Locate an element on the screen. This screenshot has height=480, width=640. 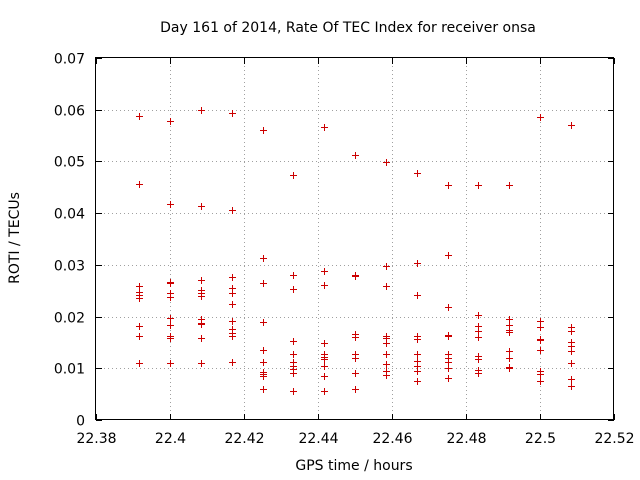
y-tick-label: 0 is located at coordinates (80, 422).